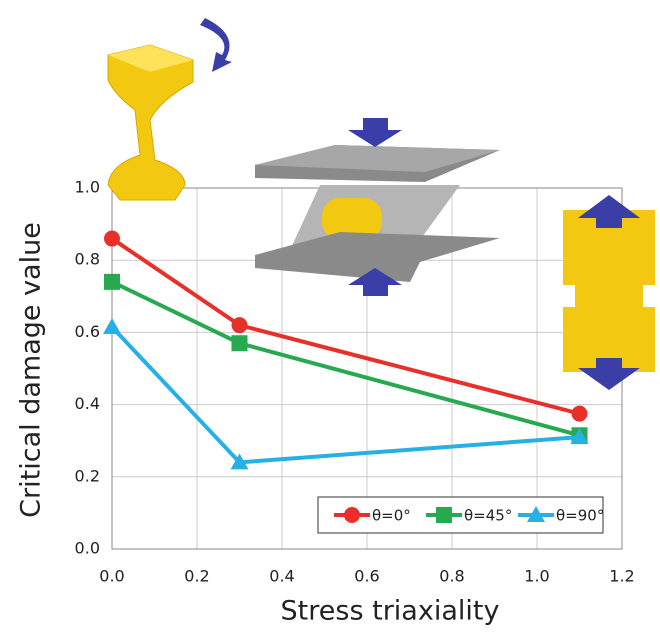 The image size is (660, 634). Describe the element at coordinates (377, 158) in the screenshot. I see `upper-plate-top` at that location.